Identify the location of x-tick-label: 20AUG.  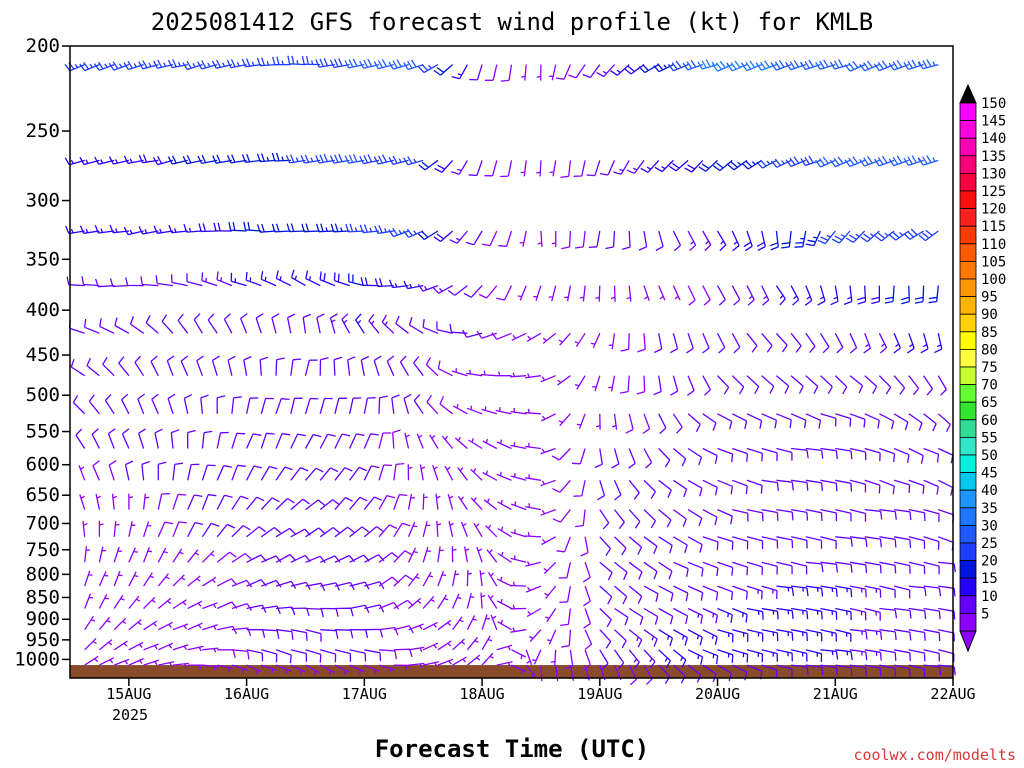
(717, 694).